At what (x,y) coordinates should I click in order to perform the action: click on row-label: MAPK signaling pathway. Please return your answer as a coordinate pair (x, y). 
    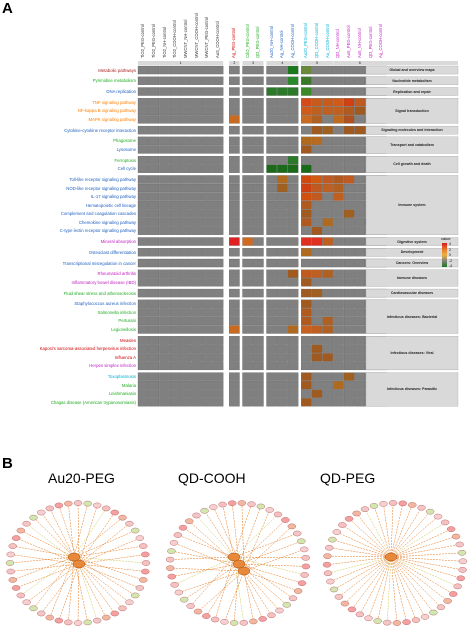
    Looking at the image, I should click on (112, 119).